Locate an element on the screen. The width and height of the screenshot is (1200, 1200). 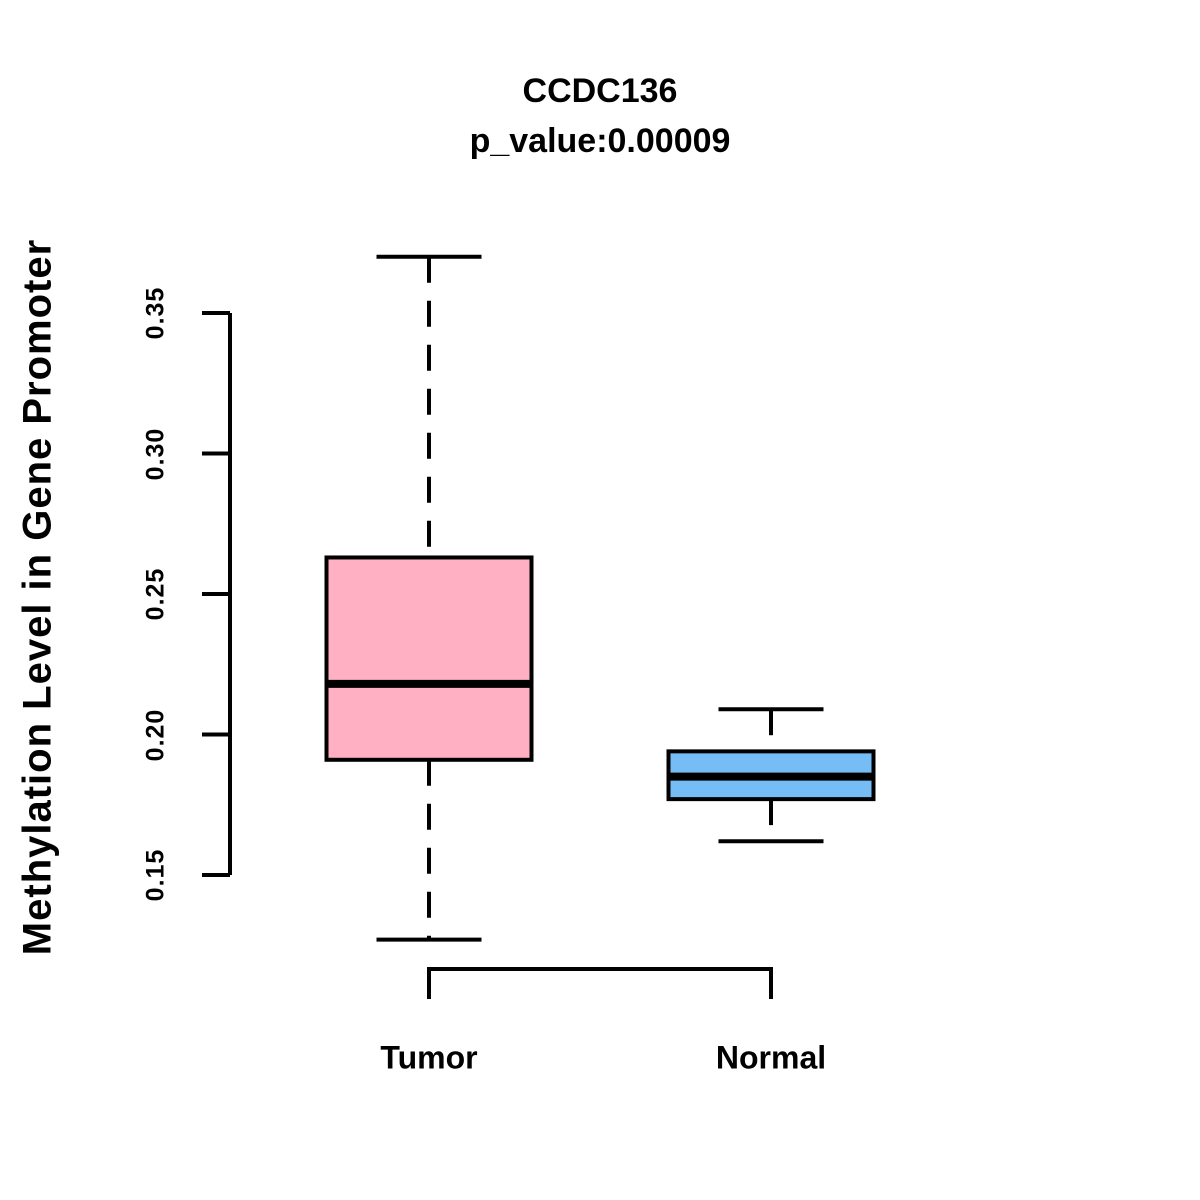
y-tick-label: 0.35 is located at coordinates (155, 313).